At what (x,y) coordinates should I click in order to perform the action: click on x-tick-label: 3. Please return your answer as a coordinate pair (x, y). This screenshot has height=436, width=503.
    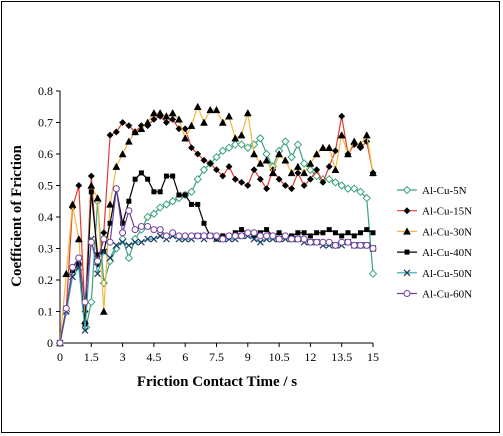
    Looking at the image, I should click on (123, 357).